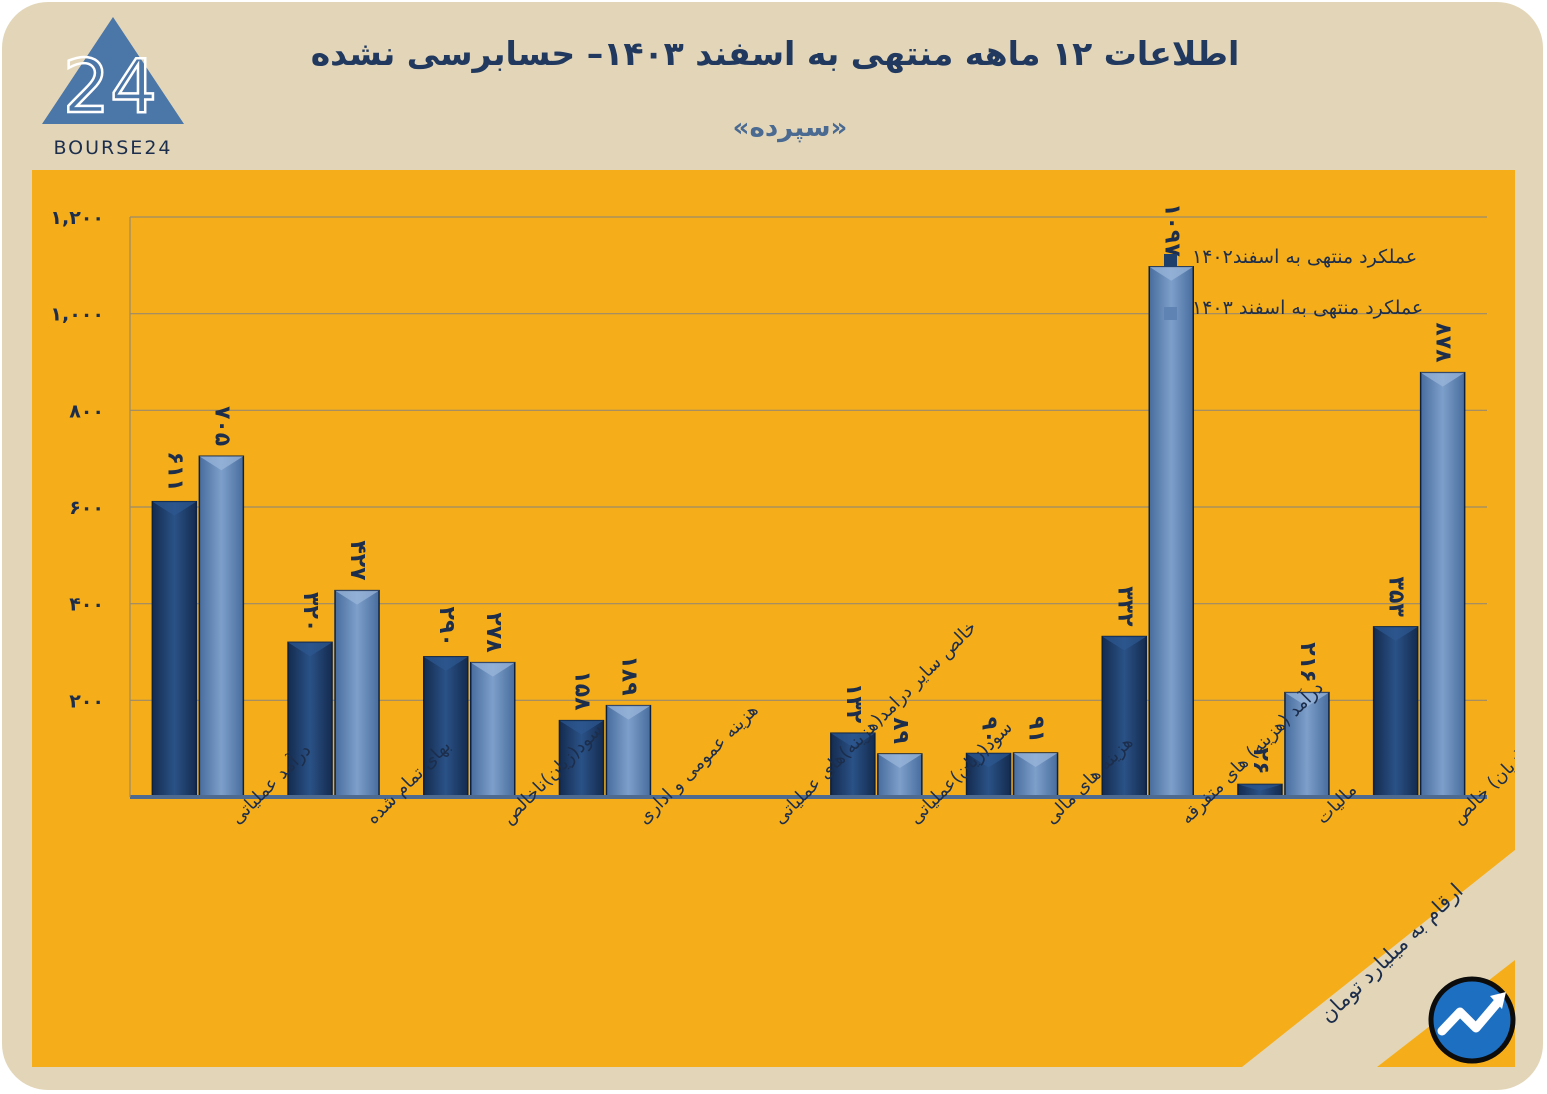 Image resolution: width=1547 pixels, height=1094 pixels. Describe the element at coordinates (1036, 729) in the screenshot. I see `data-label: ۹۱` at that location.